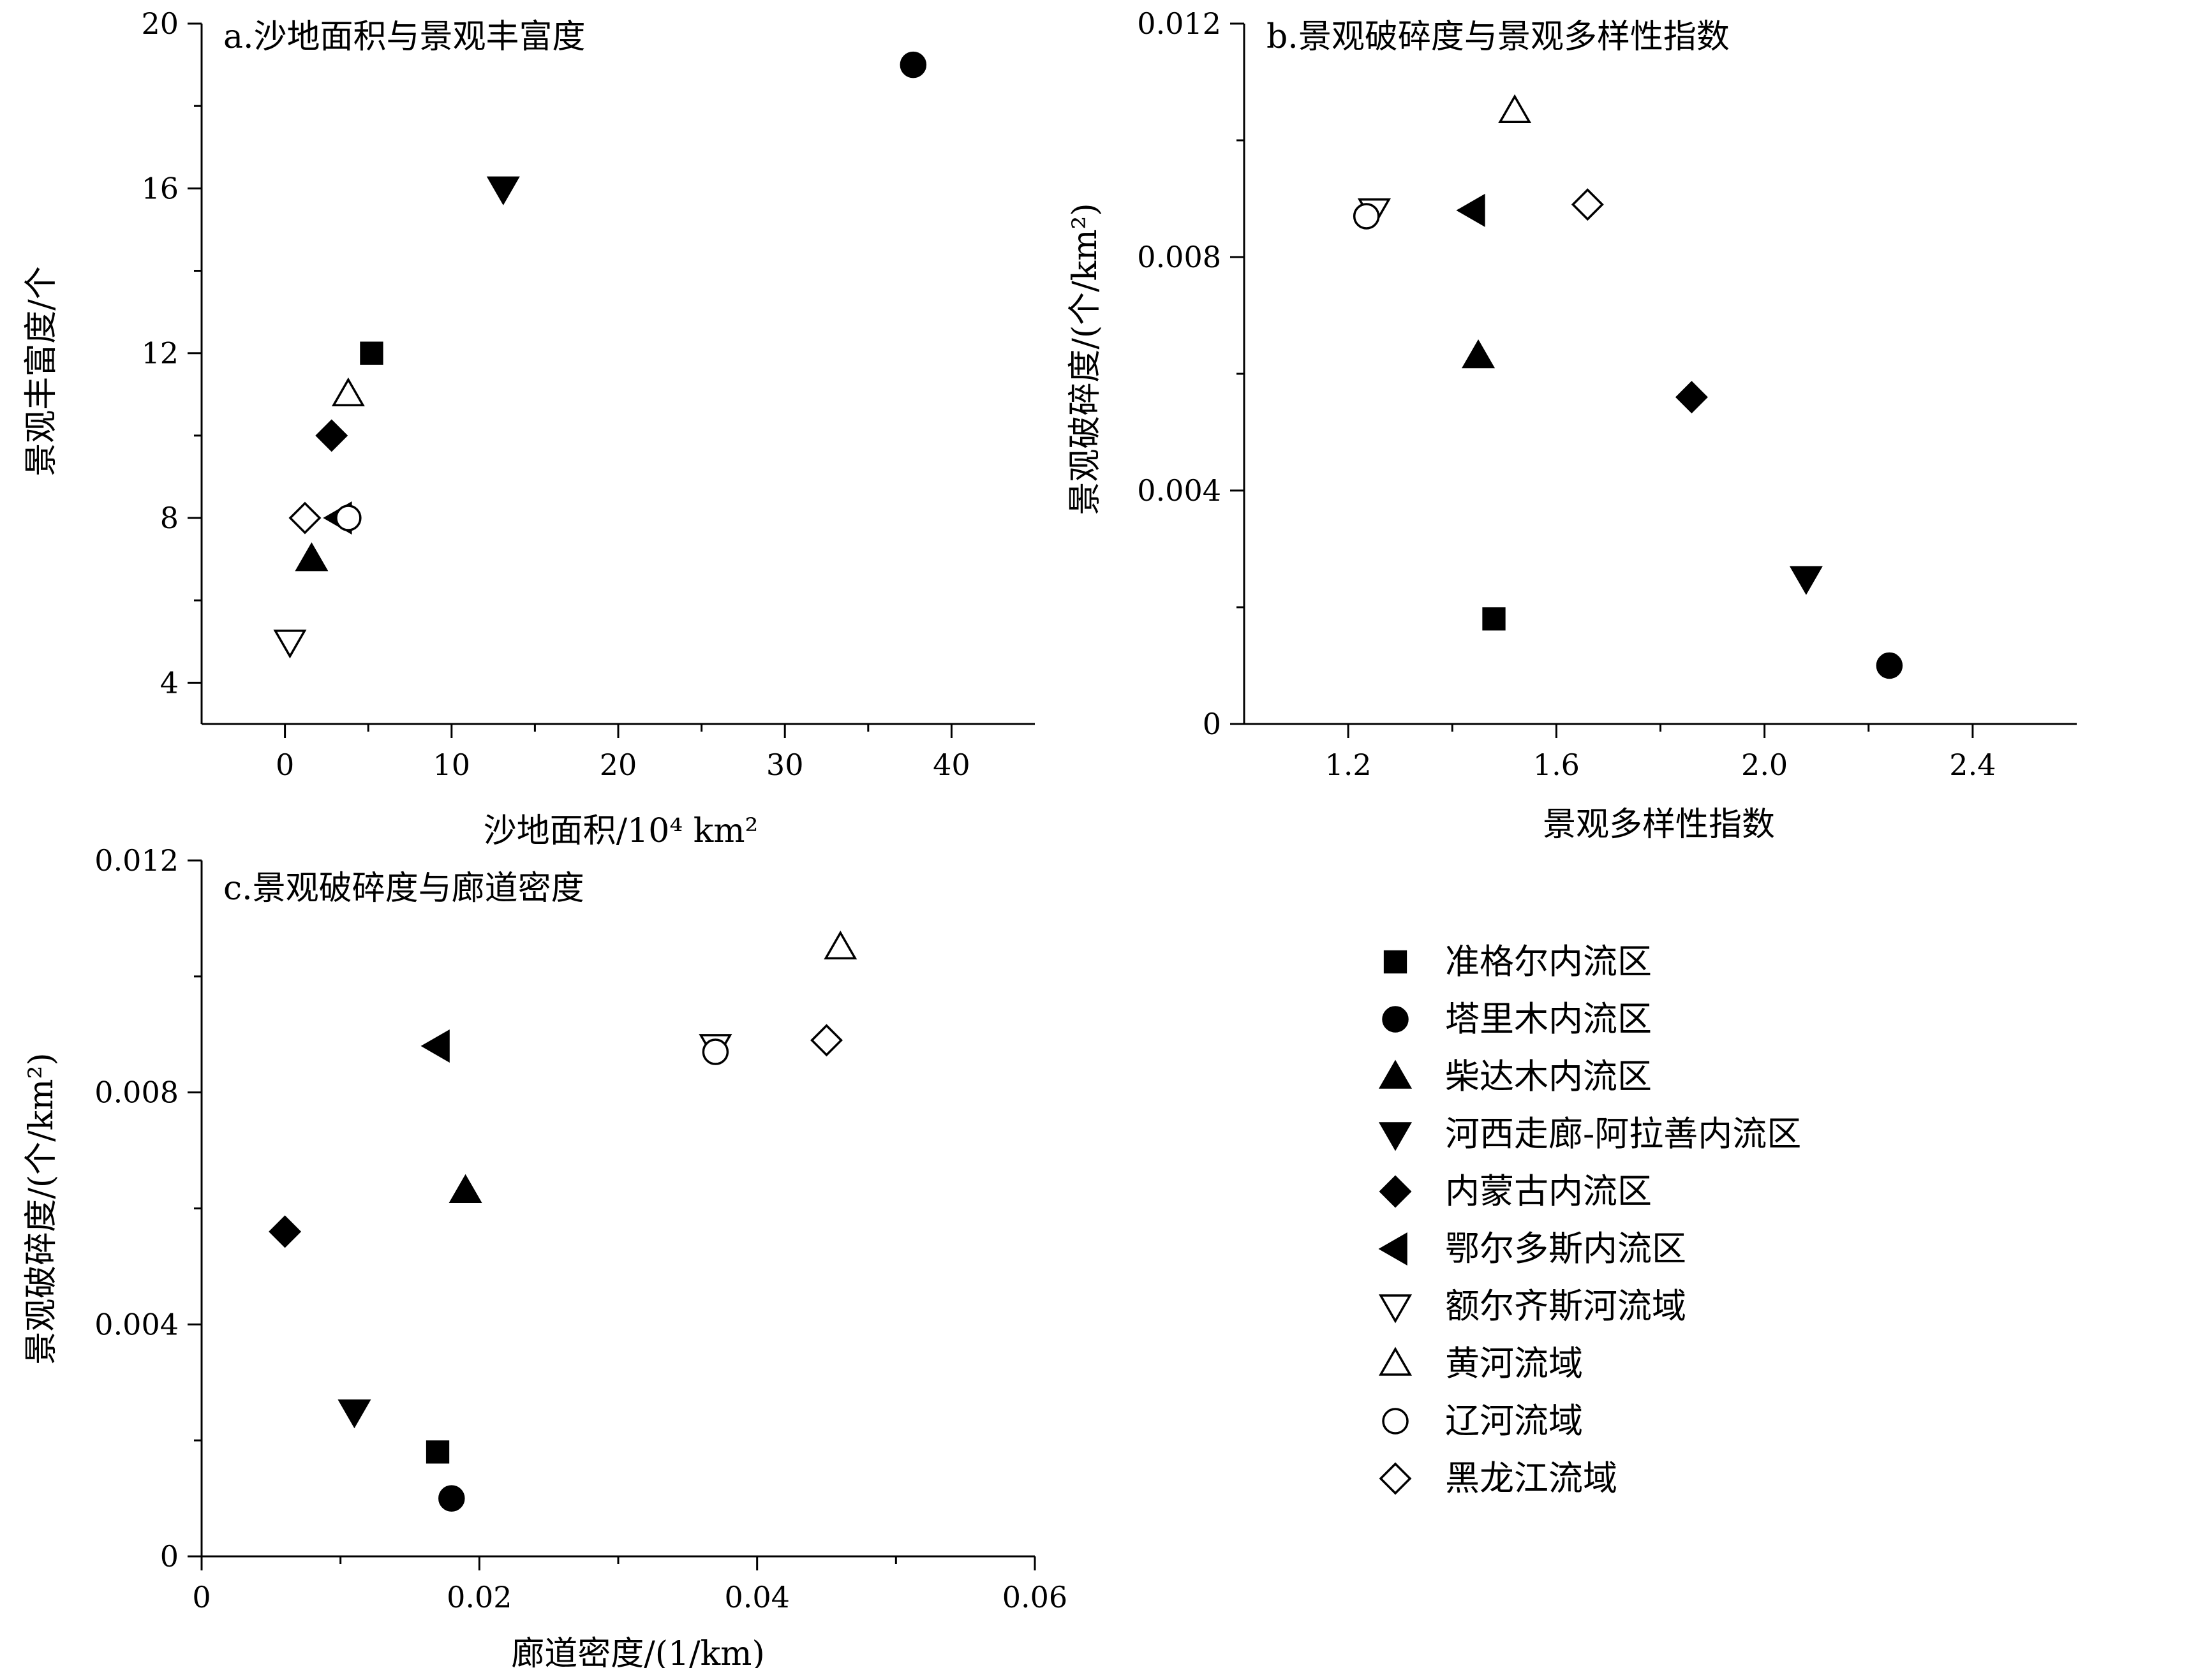 The width and height of the screenshot is (2212, 1668). What do you see at coordinates (1034, 1597) in the screenshot?
I see `x-tick-label: 0.06` at bounding box center [1034, 1597].